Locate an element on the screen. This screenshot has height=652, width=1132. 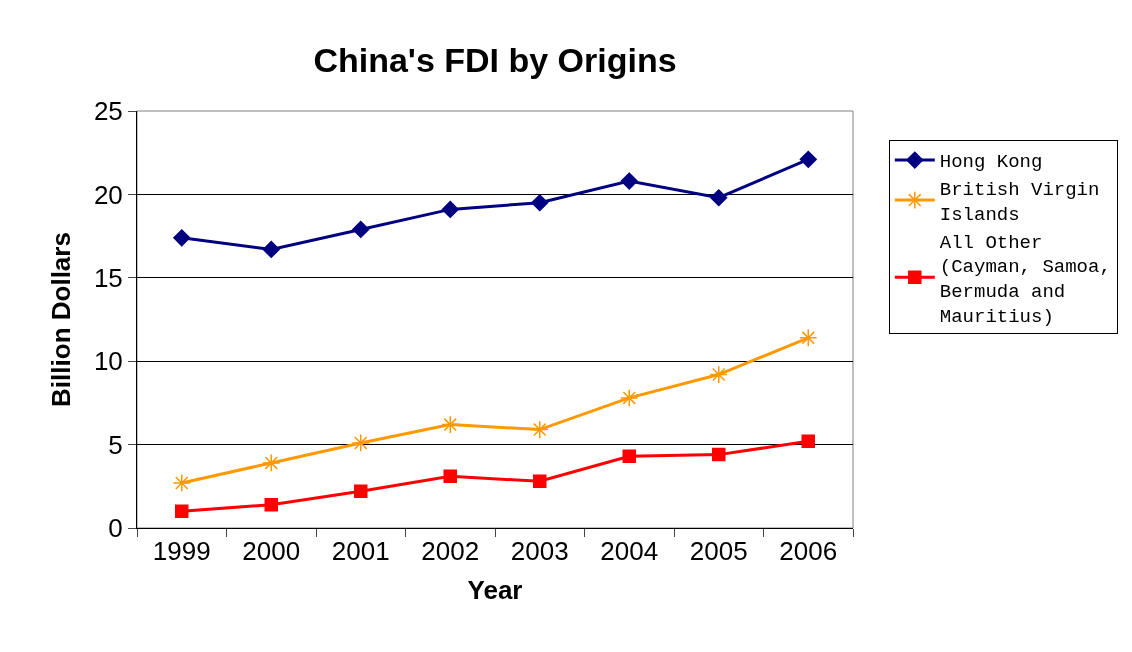
legend-label: Hong Kong is located at coordinates (991, 162).